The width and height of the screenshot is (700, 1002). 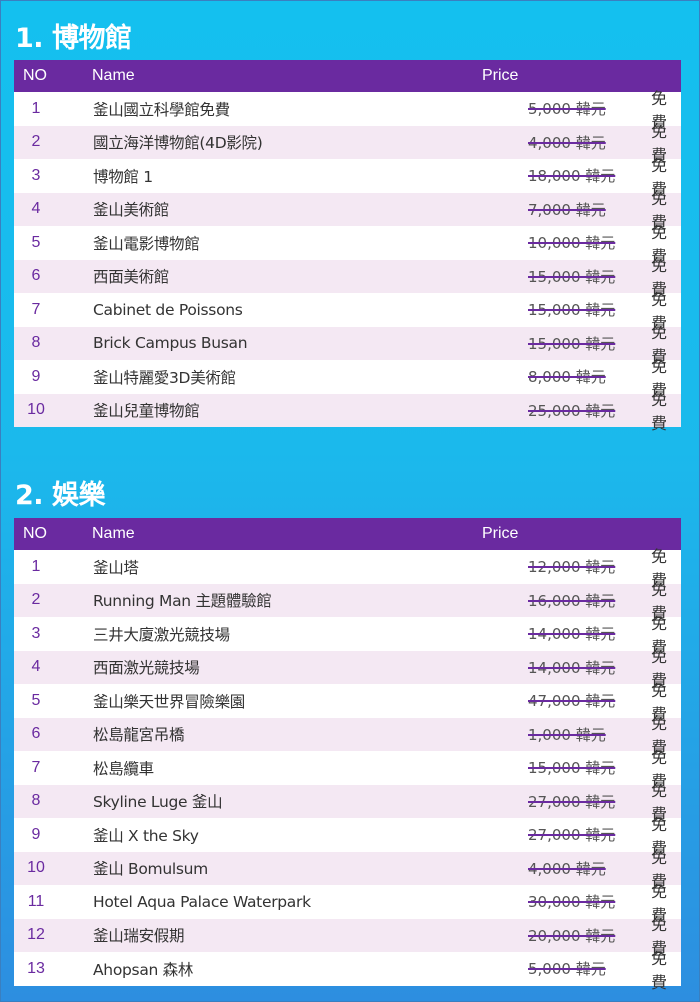 What do you see at coordinates (139, 936) in the screenshot?
I see `row-name: 釜山瑞安假期` at bounding box center [139, 936].